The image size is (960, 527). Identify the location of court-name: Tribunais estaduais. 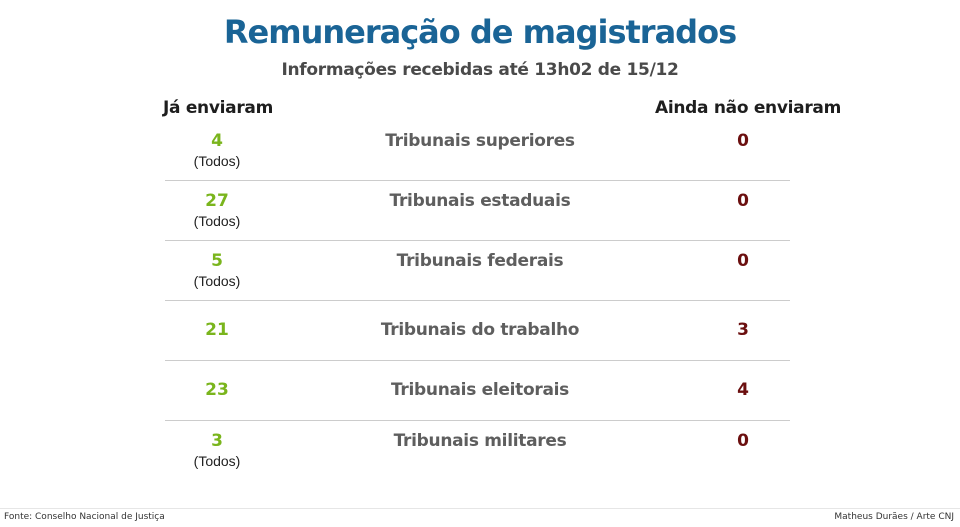
(480, 201).